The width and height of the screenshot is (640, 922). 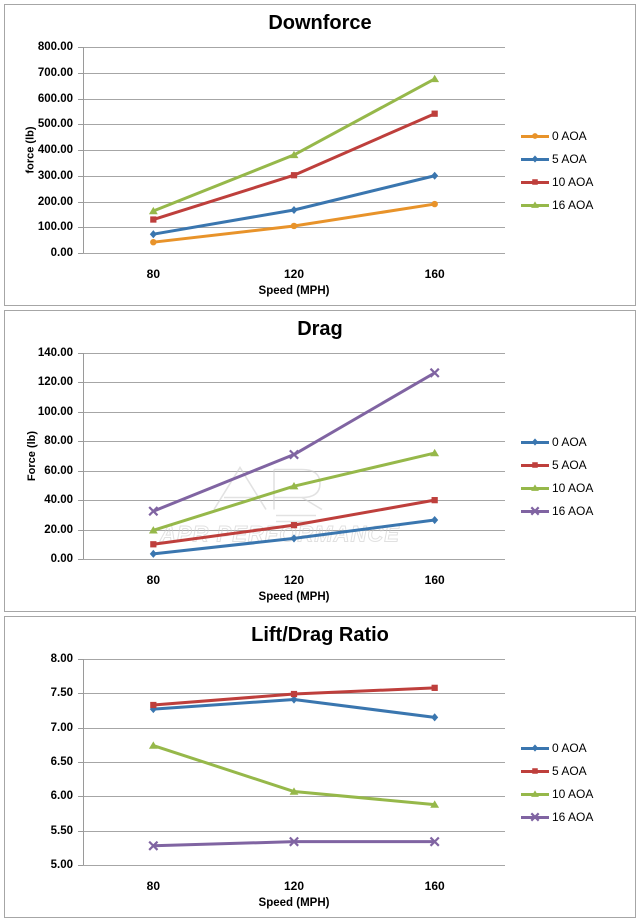 What do you see at coordinates (294, 696) in the screenshot?
I see `series-5-aoa` at bounding box center [294, 696].